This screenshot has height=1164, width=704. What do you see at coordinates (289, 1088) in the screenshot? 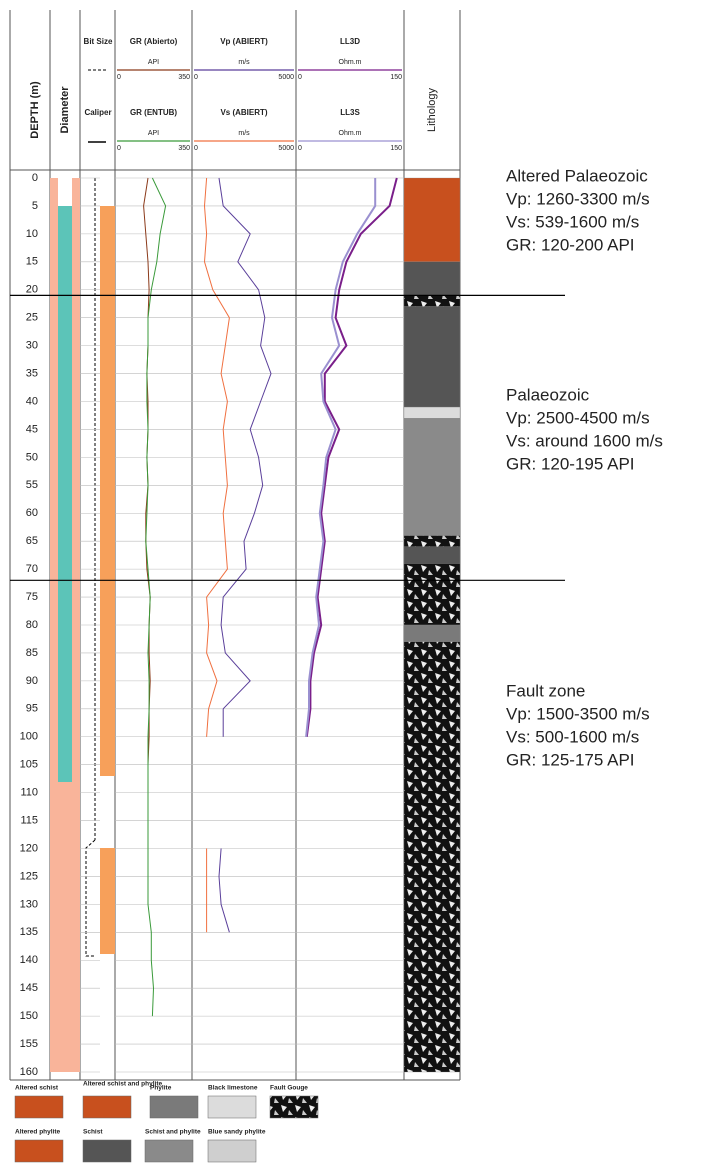
I see `legend-label: Fault Gouge` at bounding box center [289, 1088].